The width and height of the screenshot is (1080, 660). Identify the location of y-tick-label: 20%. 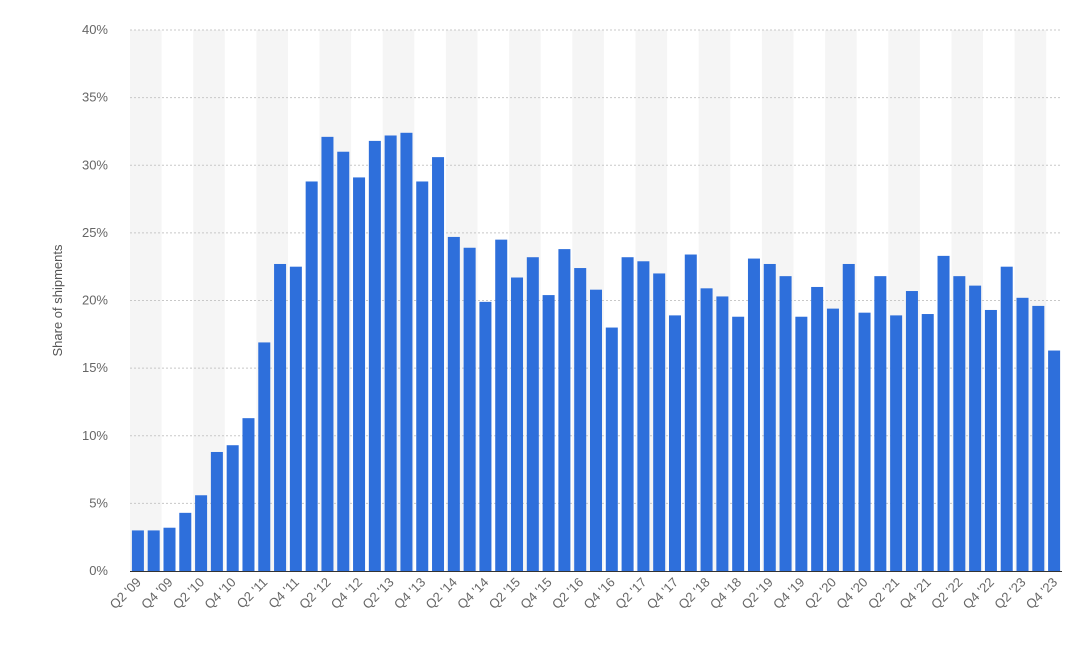
(95, 300).